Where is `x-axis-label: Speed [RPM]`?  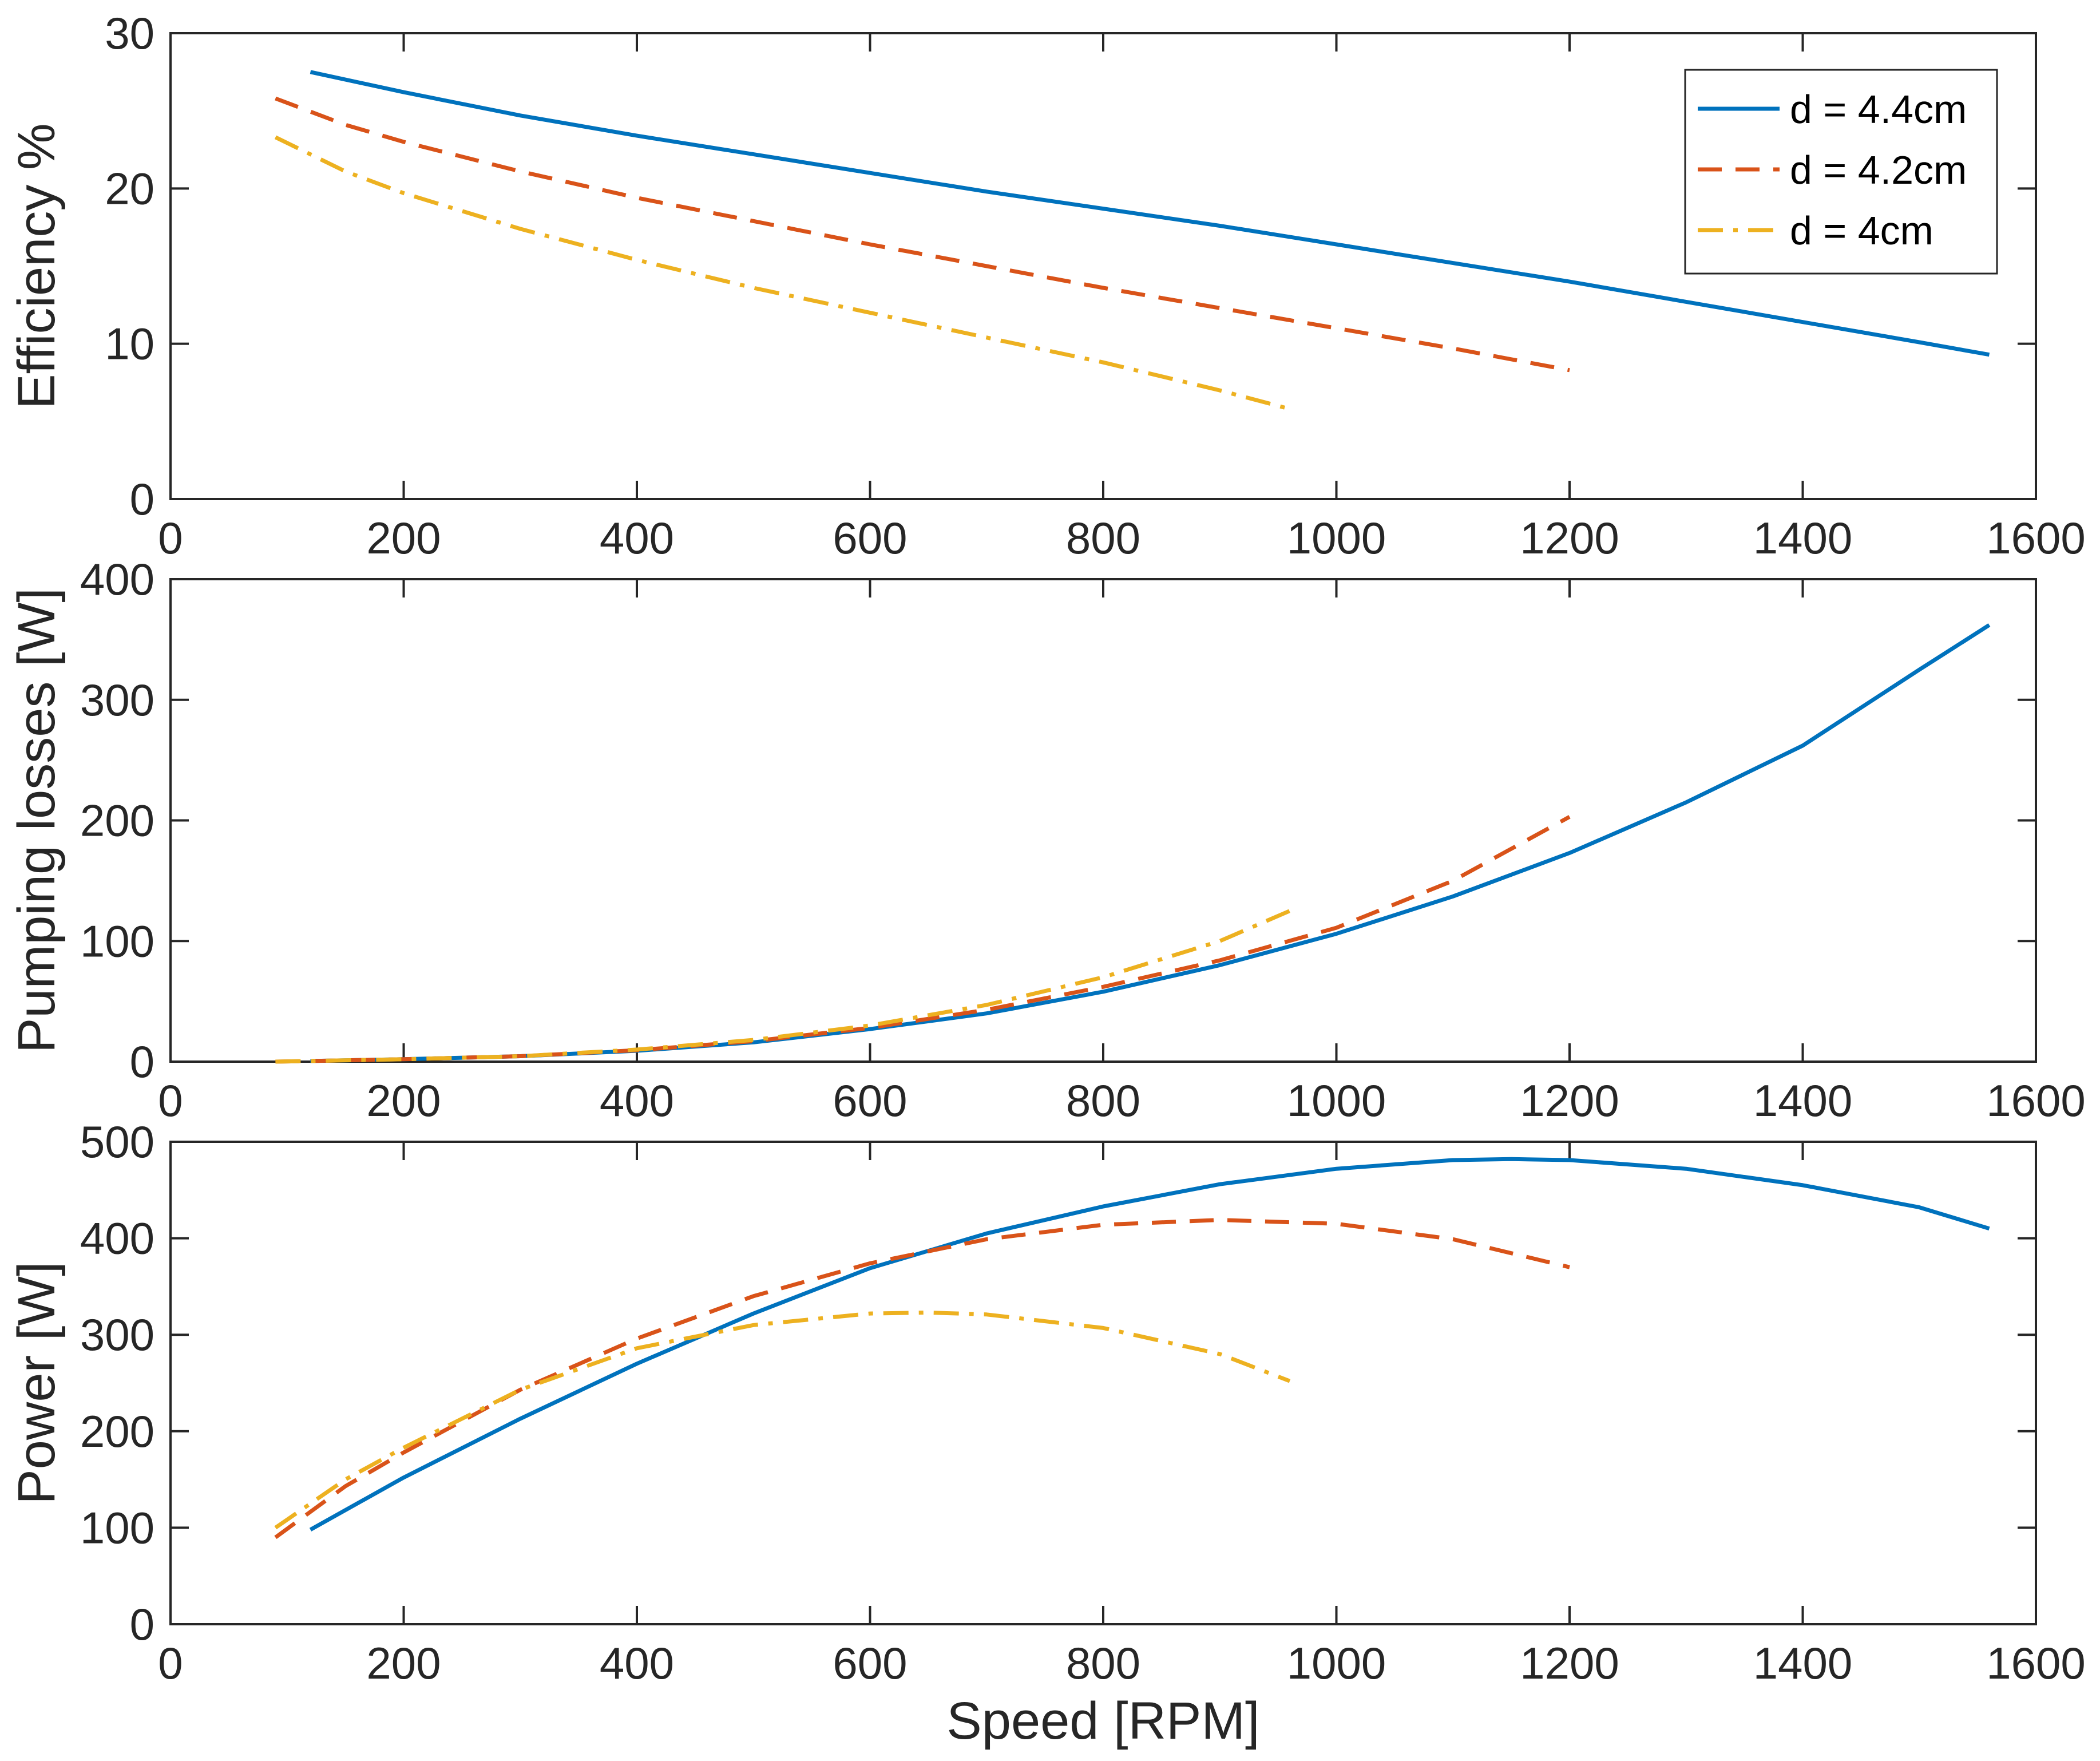
x-axis-label: Speed [RPM] is located at coordinates (1102, 1721).